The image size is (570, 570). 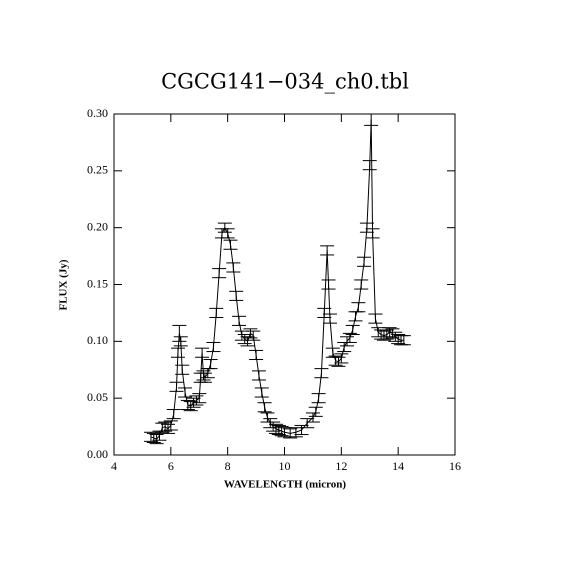 What do you see at coordinates (285, 82) in the screenshot?
I see `chart-title: CGCG141−034_ch0.tbl` at bounding box center [285, 82].